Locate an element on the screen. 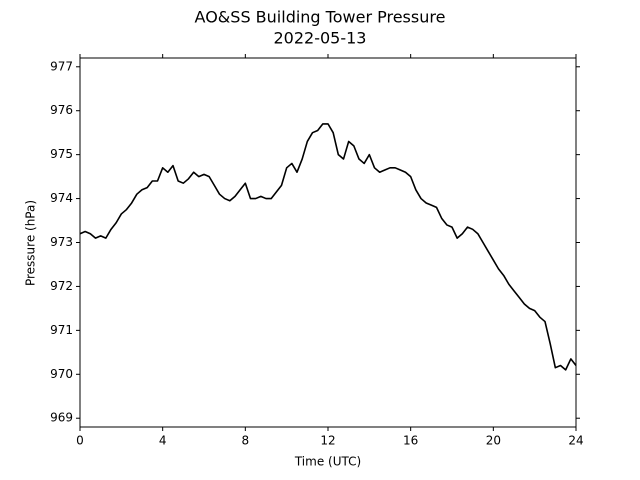 The height and width of the screenshot is (480, 640). y-tick-label: 970 is located at coordinates (61, 374).